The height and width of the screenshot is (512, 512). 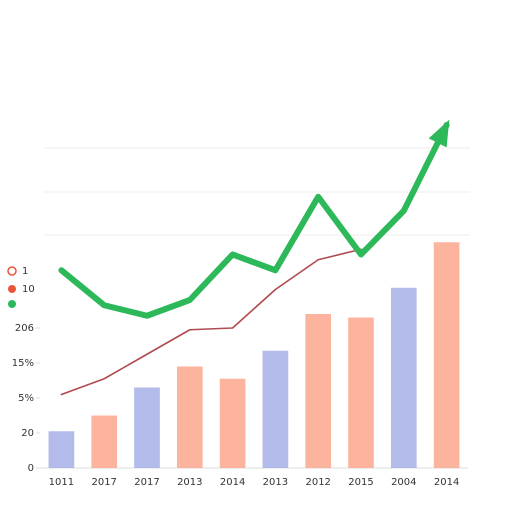 I want to click on x-tick-label: 1011, so click(x=61, y=482).